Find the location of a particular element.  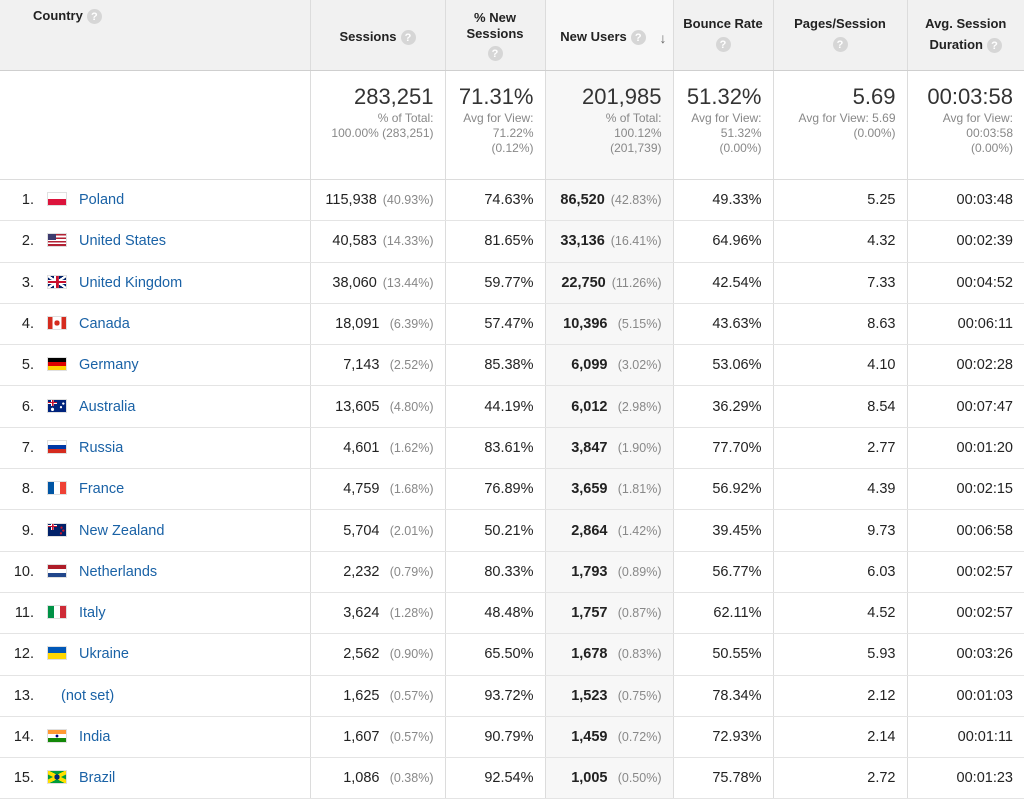

country-link: (not set) is located at coordinates (88, 695).